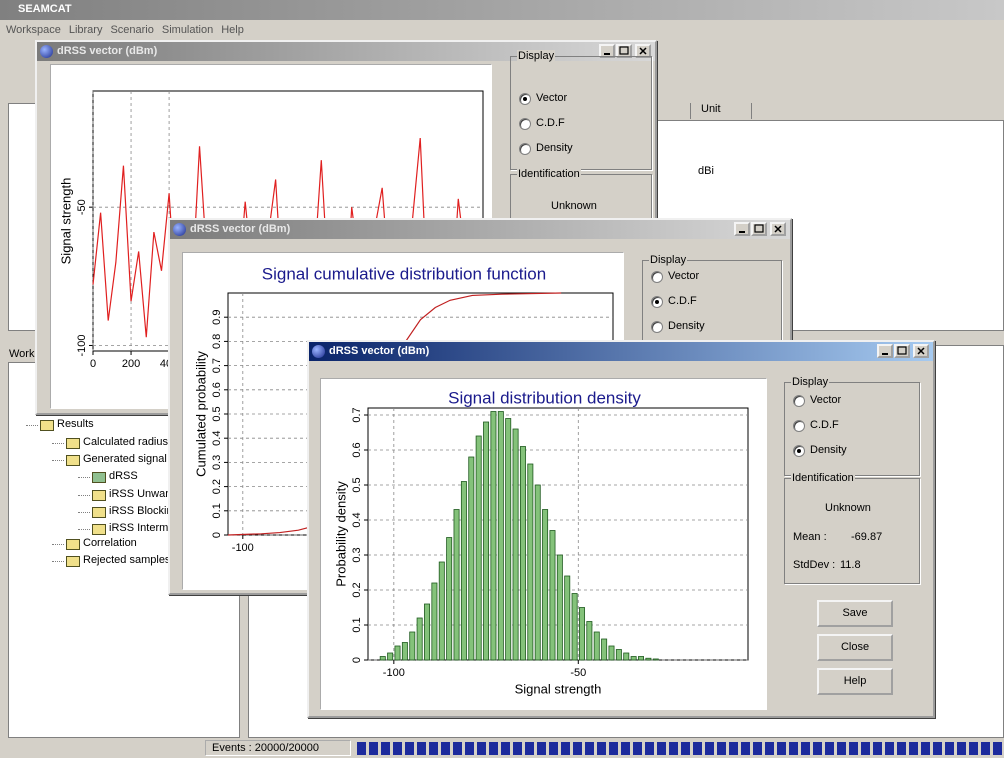 The image size is (1004, 758). I want to click on mean-value: -69.87, so click(867, 537).